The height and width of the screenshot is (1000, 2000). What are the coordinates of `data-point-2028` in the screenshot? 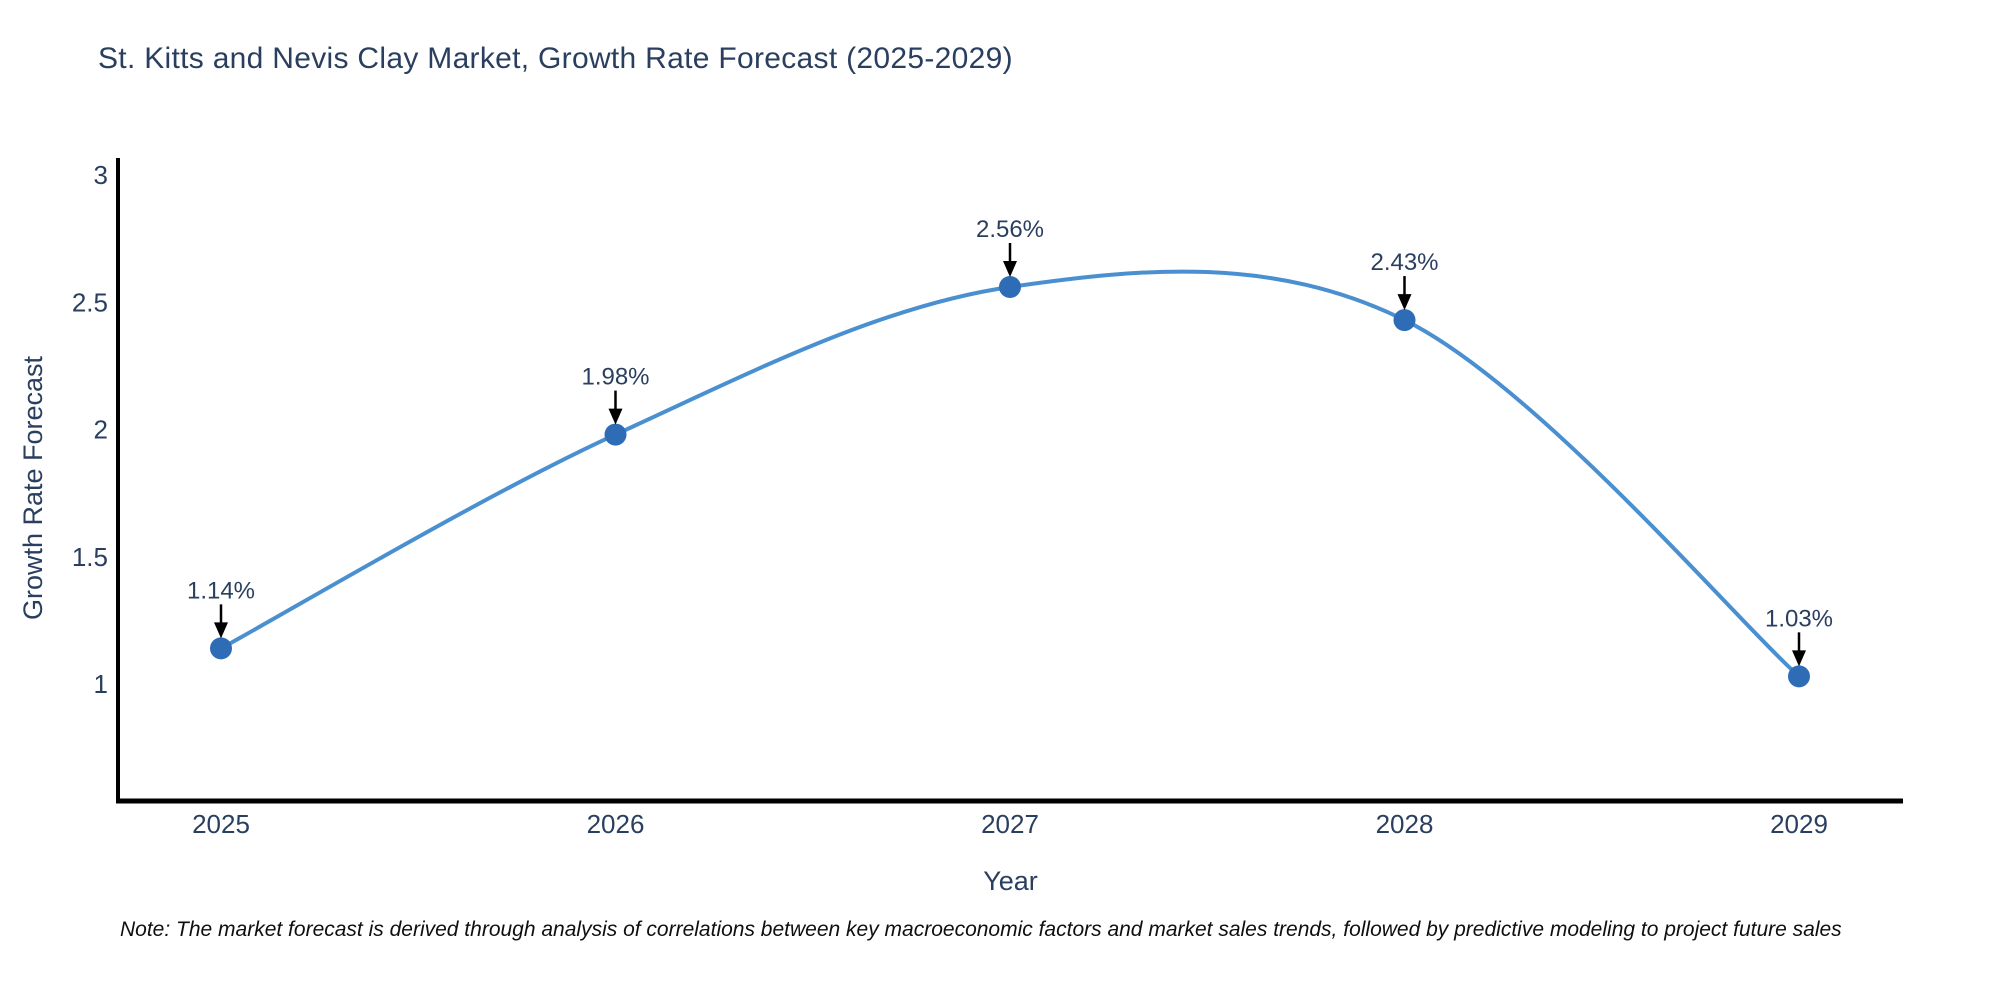 It's located at (1404, 320).